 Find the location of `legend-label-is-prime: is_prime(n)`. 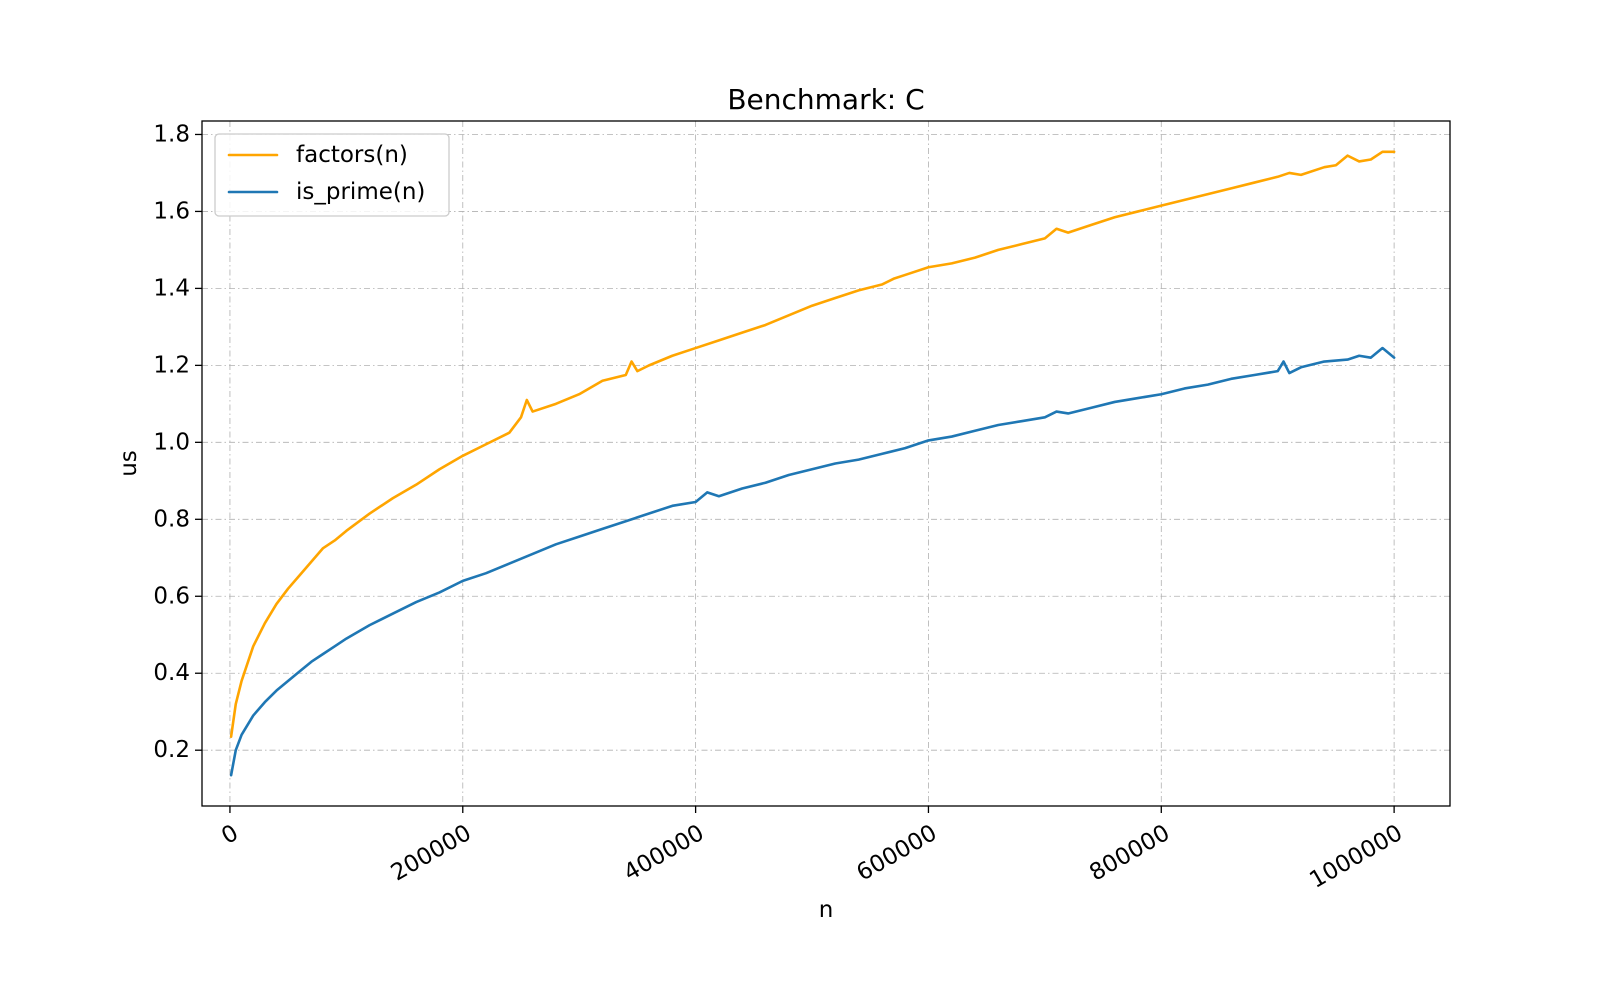

legend-label-is-prime: is_prime(n) is located at coordinates (360, 192).